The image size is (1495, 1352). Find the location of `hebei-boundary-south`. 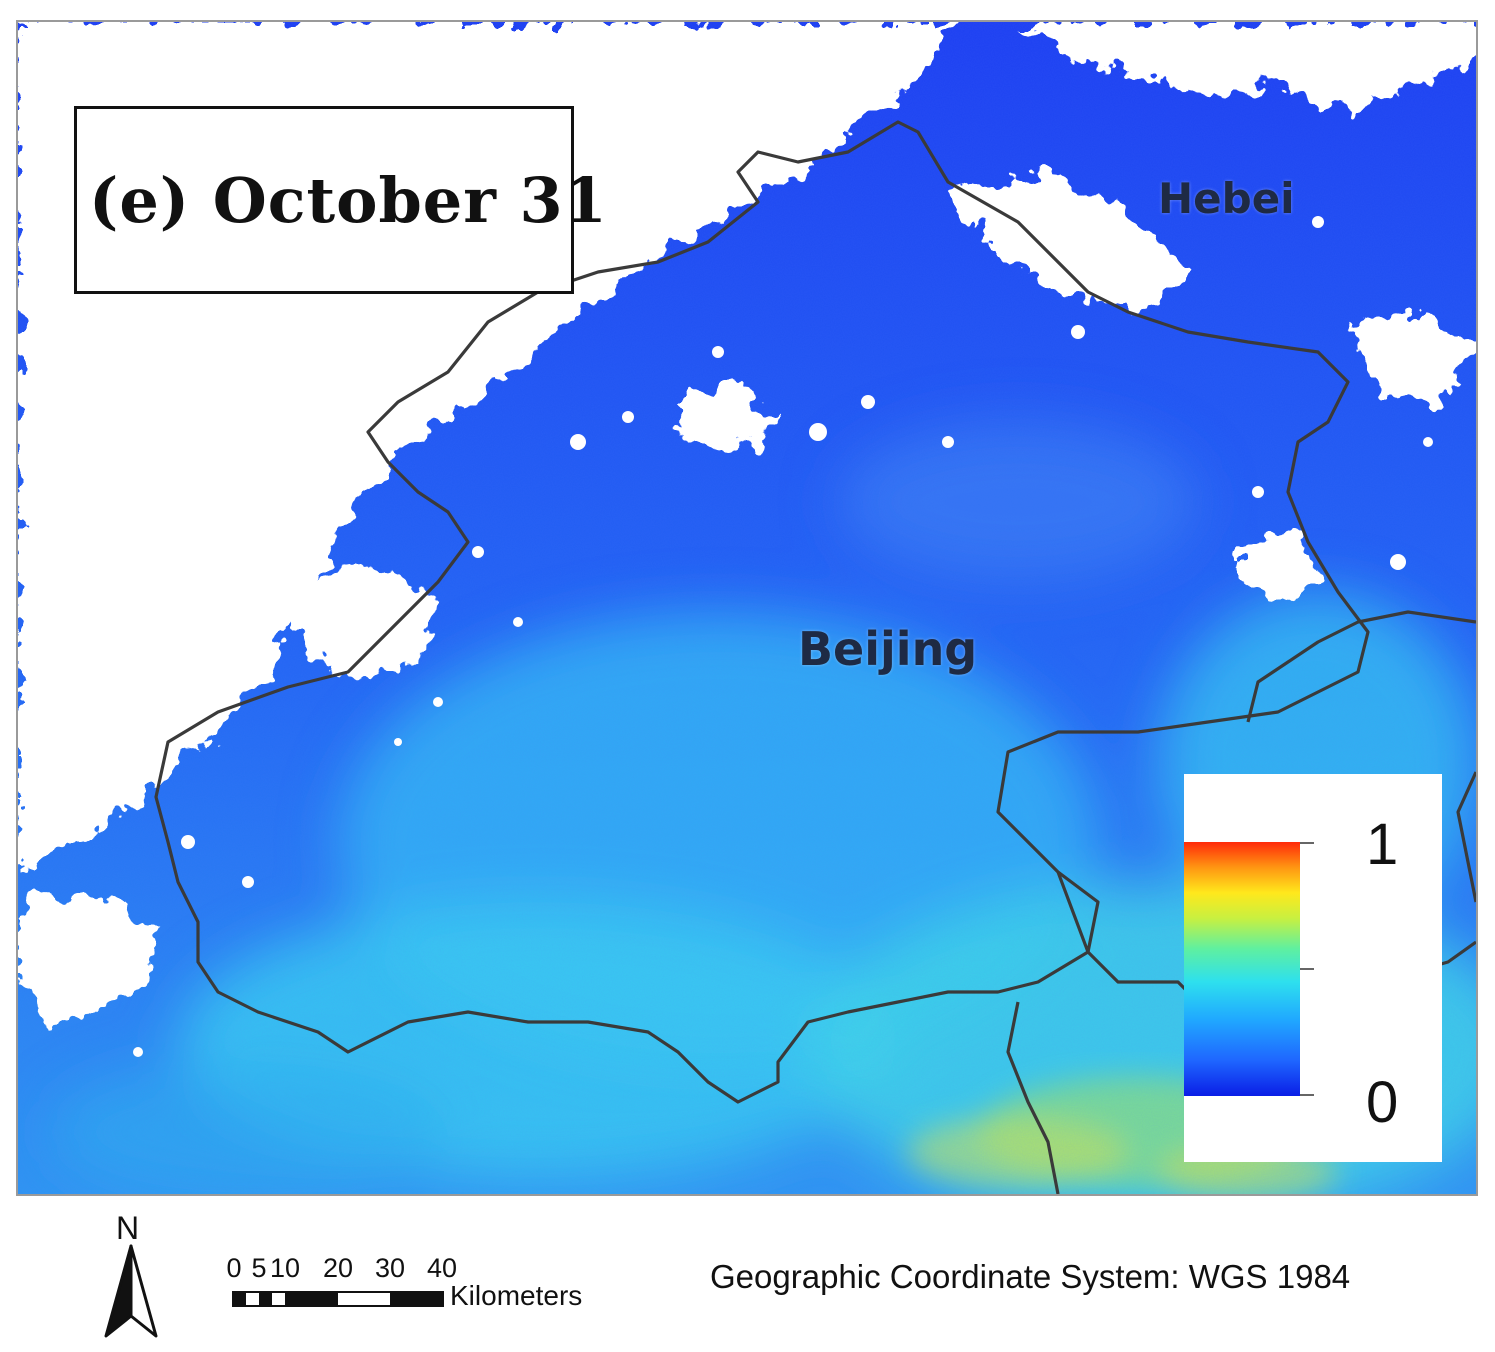

hebei-boundary-south is located at coordinates (1033, 1097).